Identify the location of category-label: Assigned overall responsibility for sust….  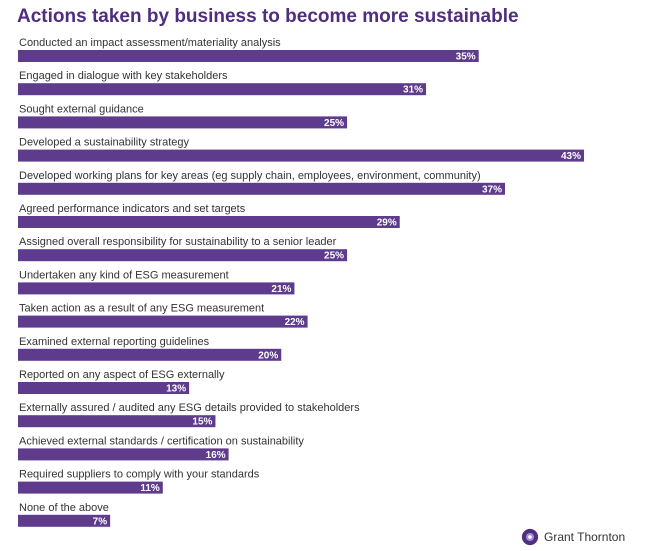
(178, 242).